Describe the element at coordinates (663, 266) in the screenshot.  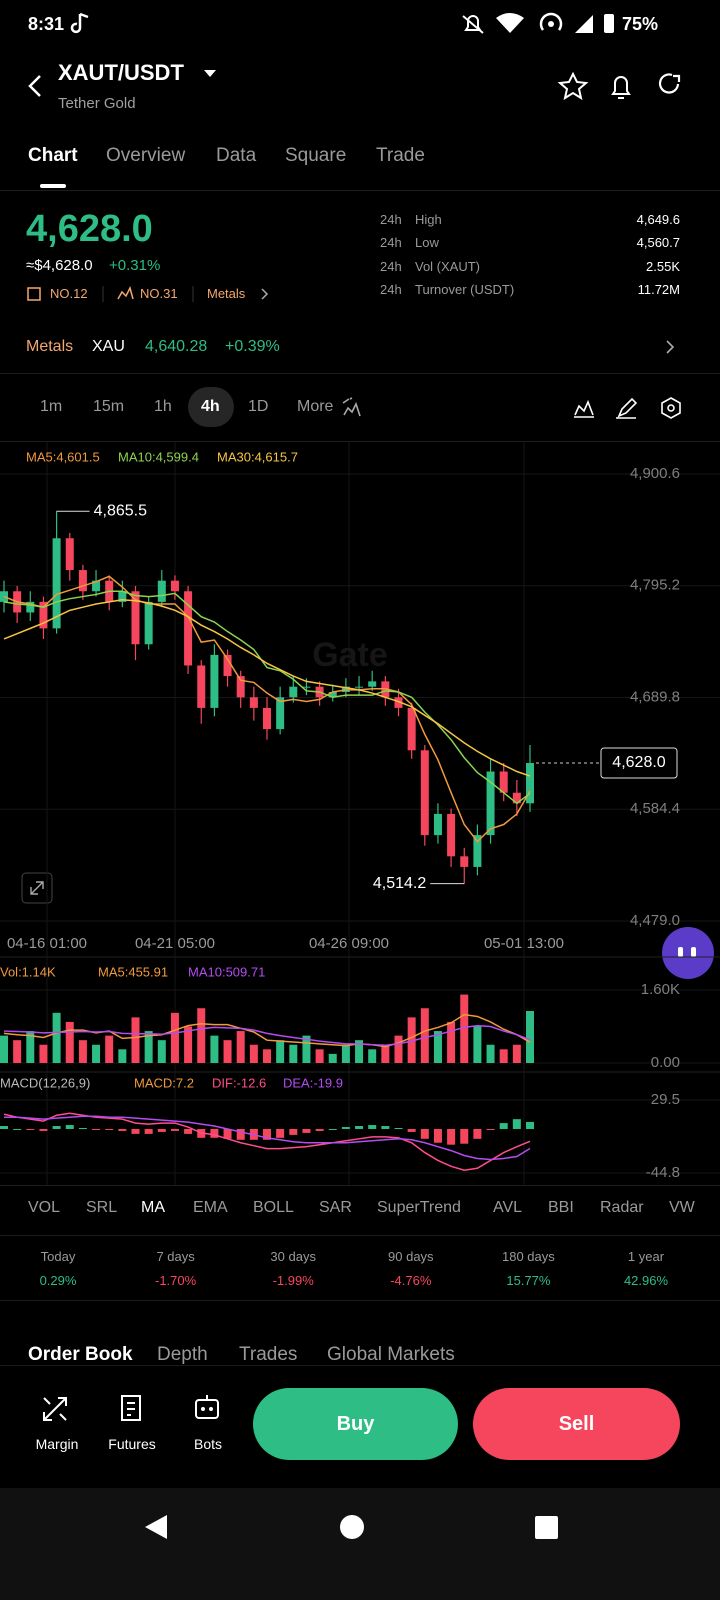
I see `stat-value: 2.55K` at that location.